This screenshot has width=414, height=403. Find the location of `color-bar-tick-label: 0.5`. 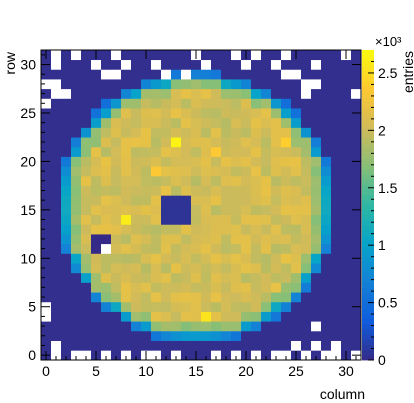

color-bar-tick-label: 0.5 is located at coordinates (388, 303).